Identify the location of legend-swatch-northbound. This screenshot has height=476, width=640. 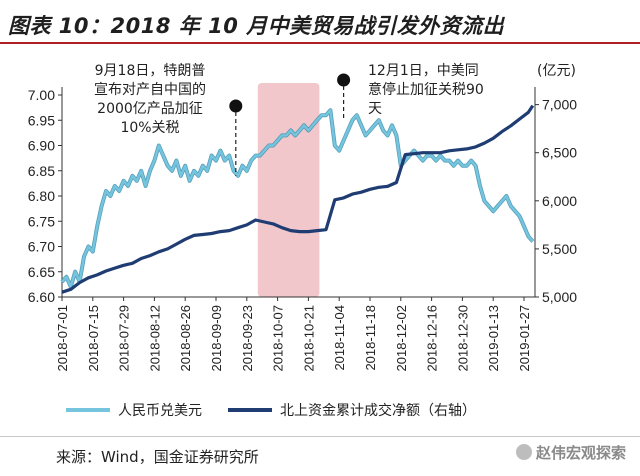
(250, 410).